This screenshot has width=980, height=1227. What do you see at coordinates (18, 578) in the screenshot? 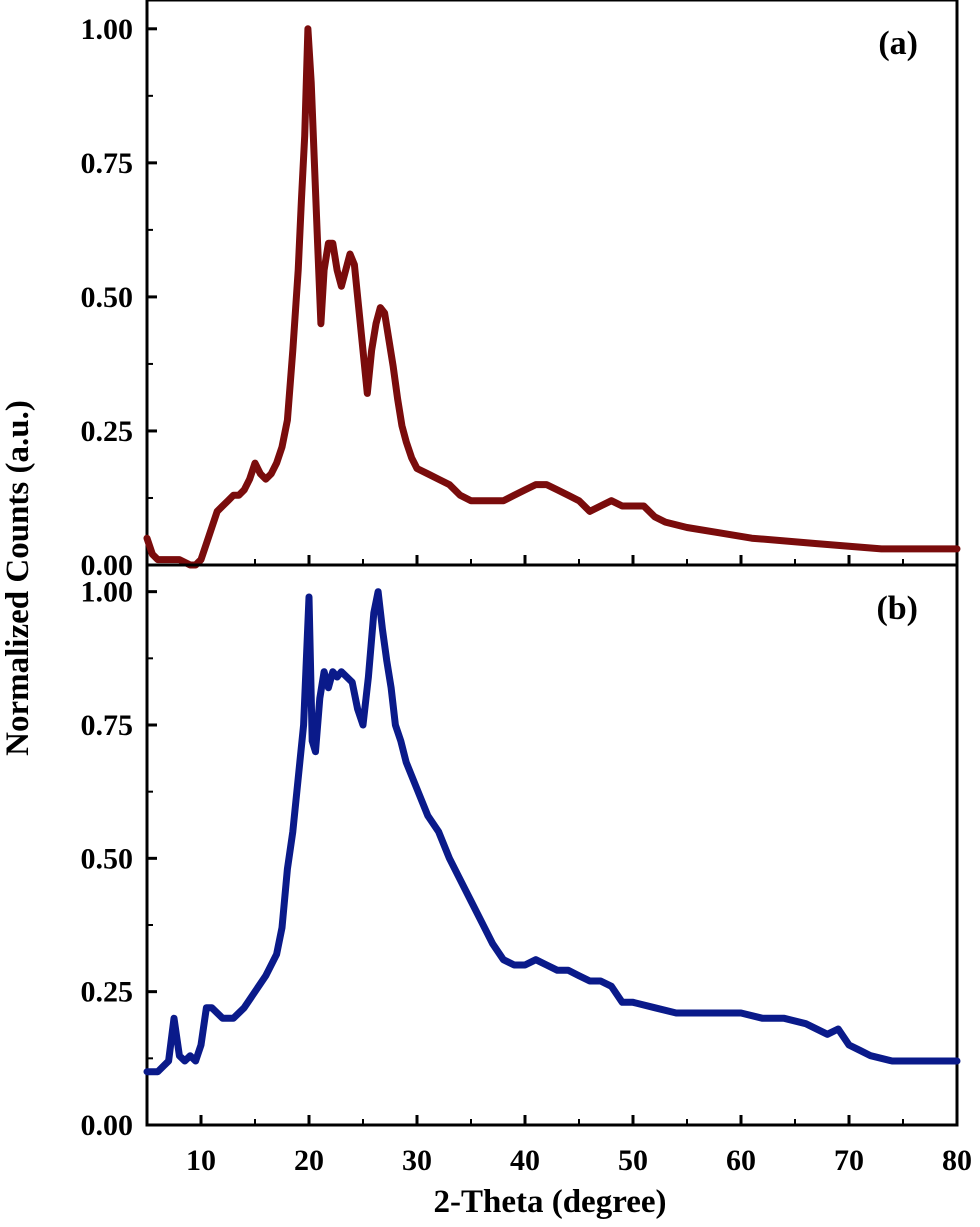
I see `y-axis-title: Normalized Counts (a.u.)` at bounding box center [18, 578].